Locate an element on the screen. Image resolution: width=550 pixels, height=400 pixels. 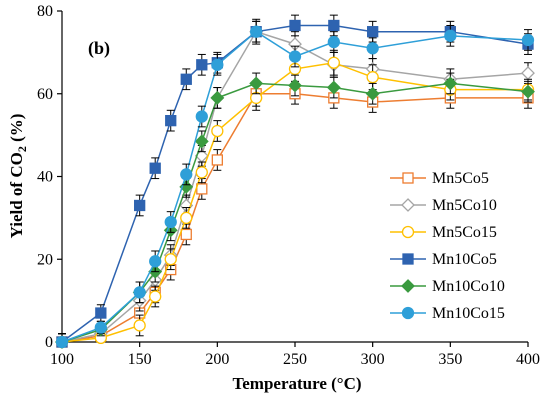
legend-item: Mn10Co5 is located at coordinates (443, 259).